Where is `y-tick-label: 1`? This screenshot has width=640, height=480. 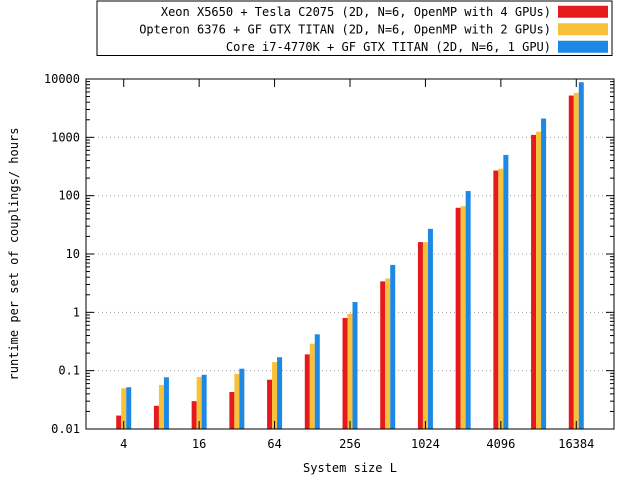
y-tick-label: 1 is located at coordinates (76, 312).